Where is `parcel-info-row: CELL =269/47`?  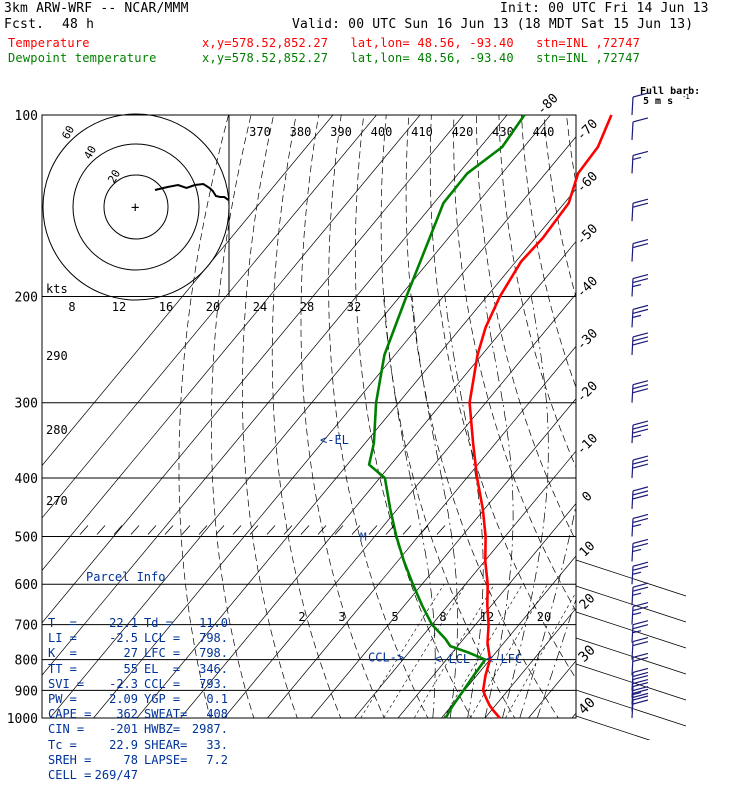 parcel-info-row: CELL =269/47 is located at coordinates (142, 775).